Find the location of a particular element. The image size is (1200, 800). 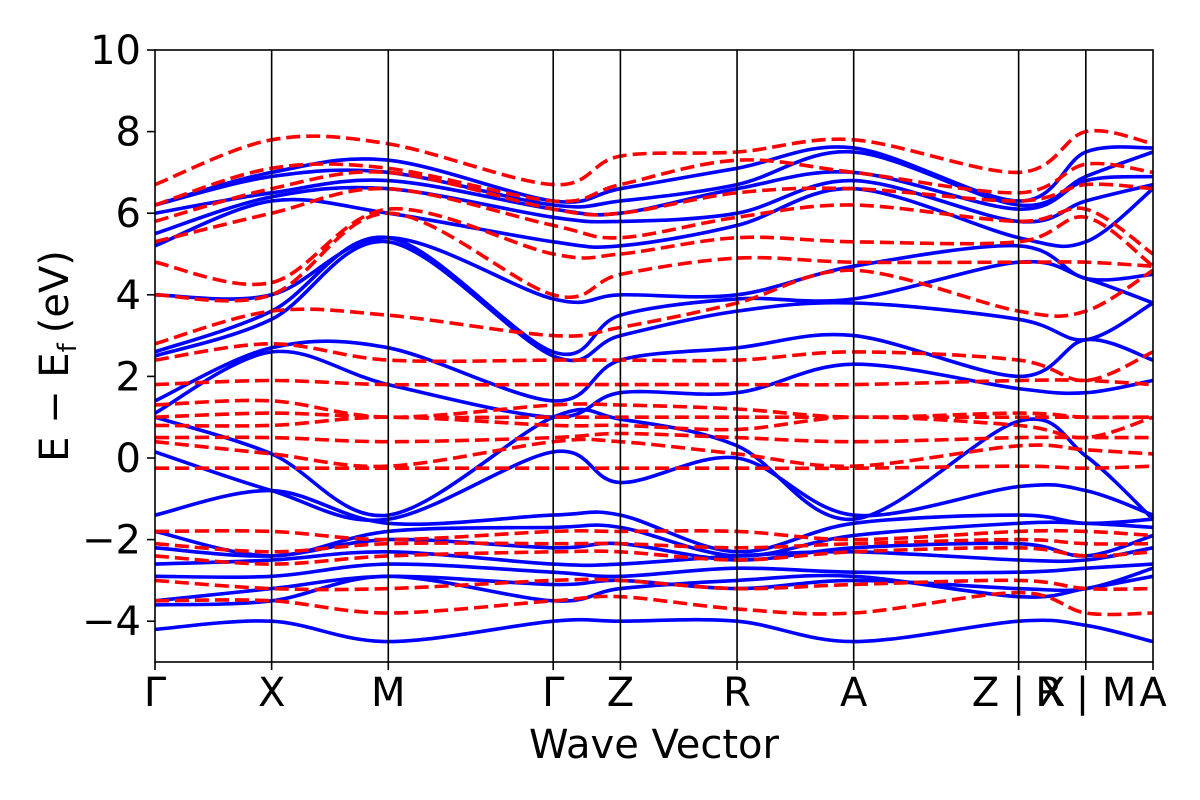

x-tick-label: X is located at coordinates (271, 693).